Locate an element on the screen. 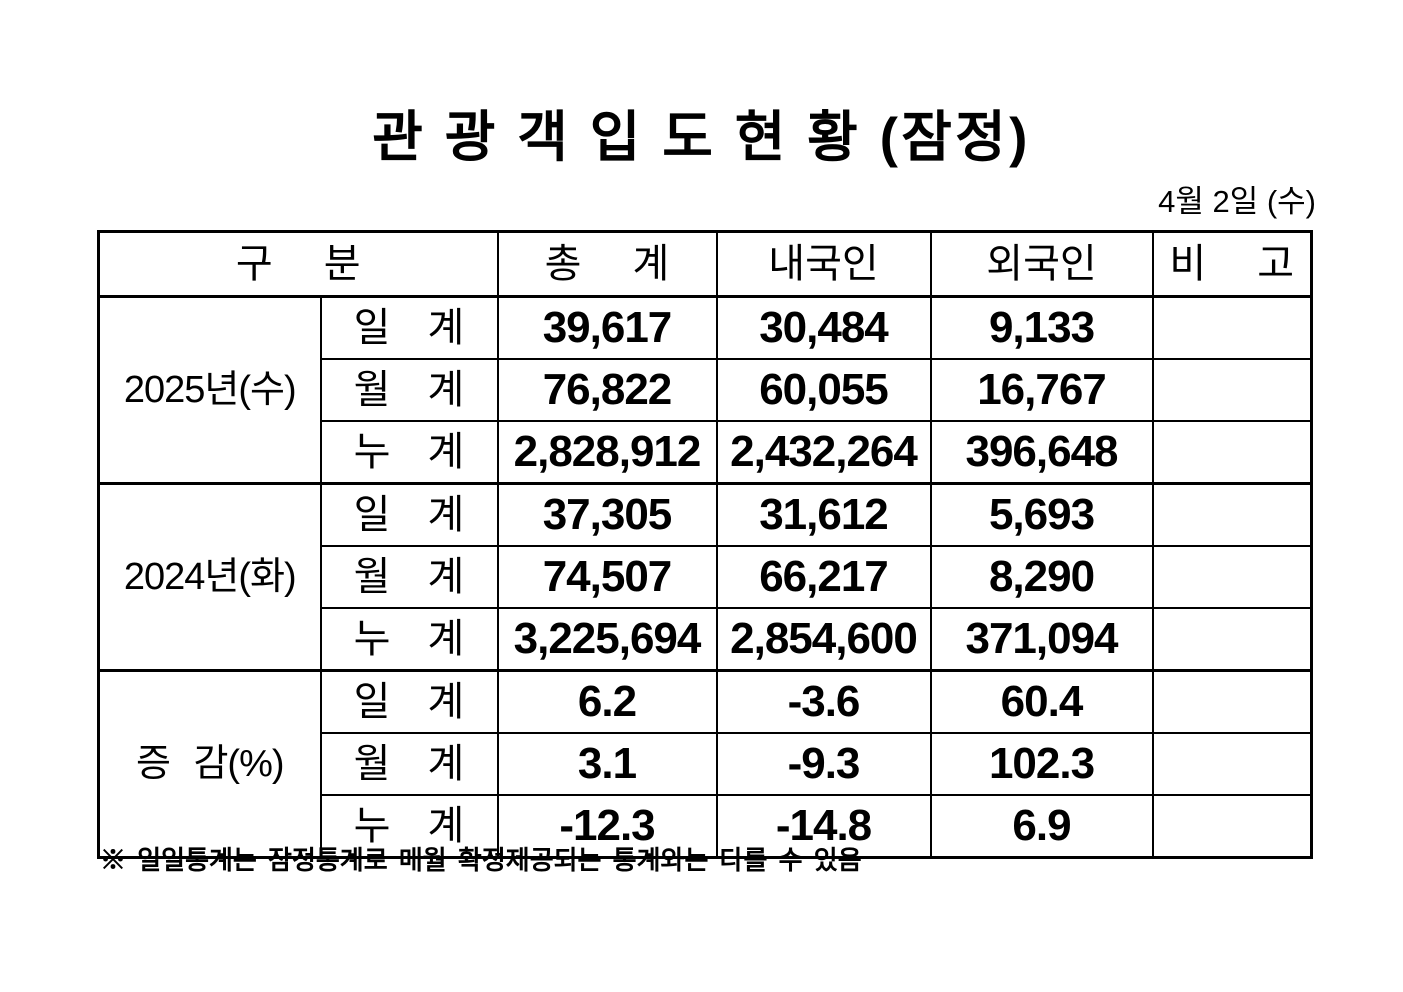  value-total: -12.3 is located at coordinates (607, 826).